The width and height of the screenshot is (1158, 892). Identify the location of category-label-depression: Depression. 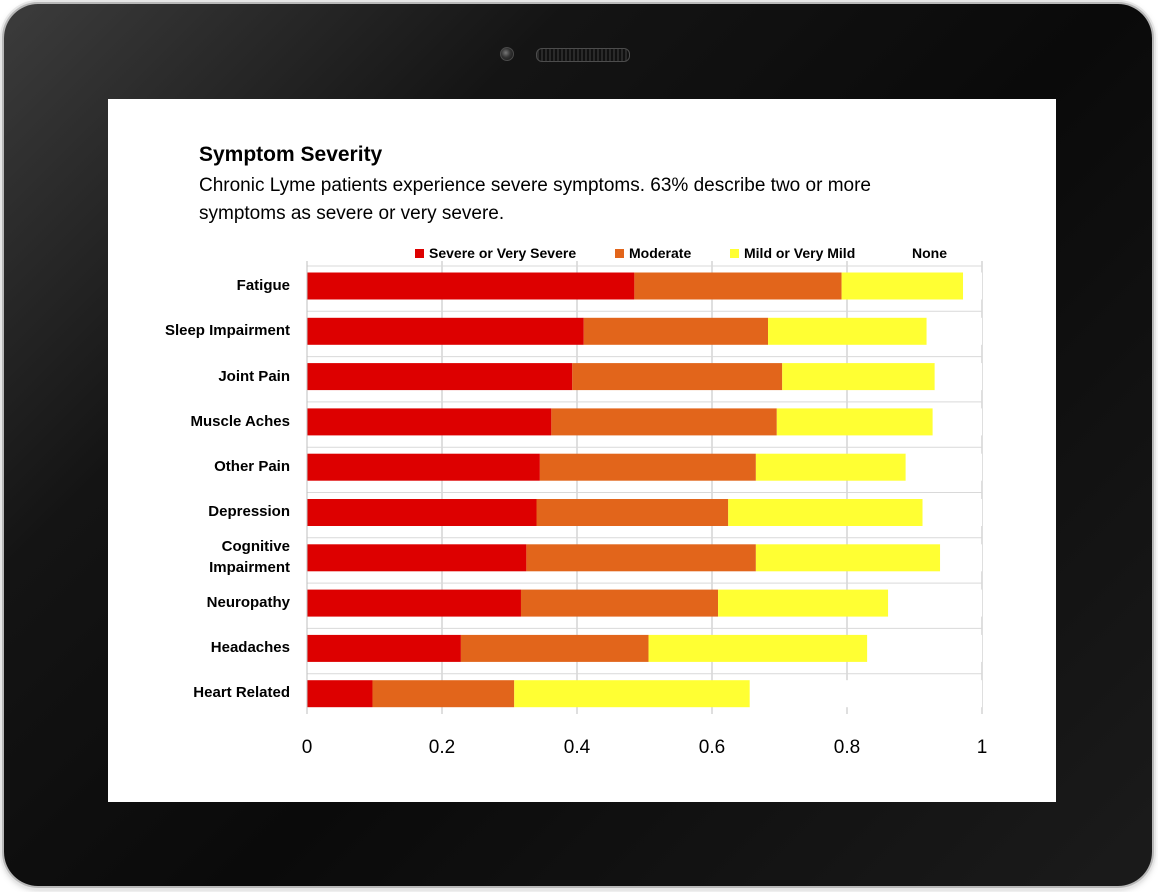
(249, 511).